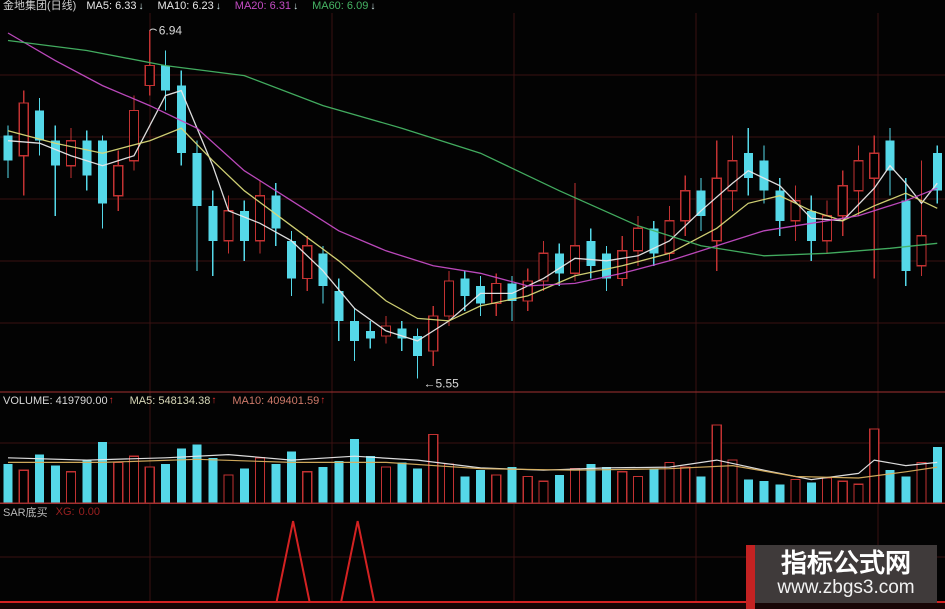  Describe the element at coordinates (184, 400) in the screenshot. I see `volume-ma5-value: 548134.38` at that location.